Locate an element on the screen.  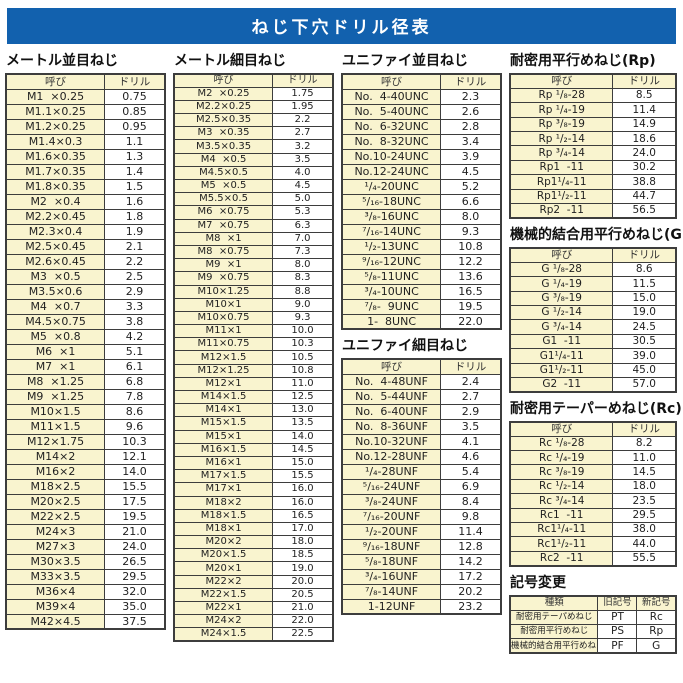
designation-cell: G ¹/₈-28 is located at coordinates (561, 269).